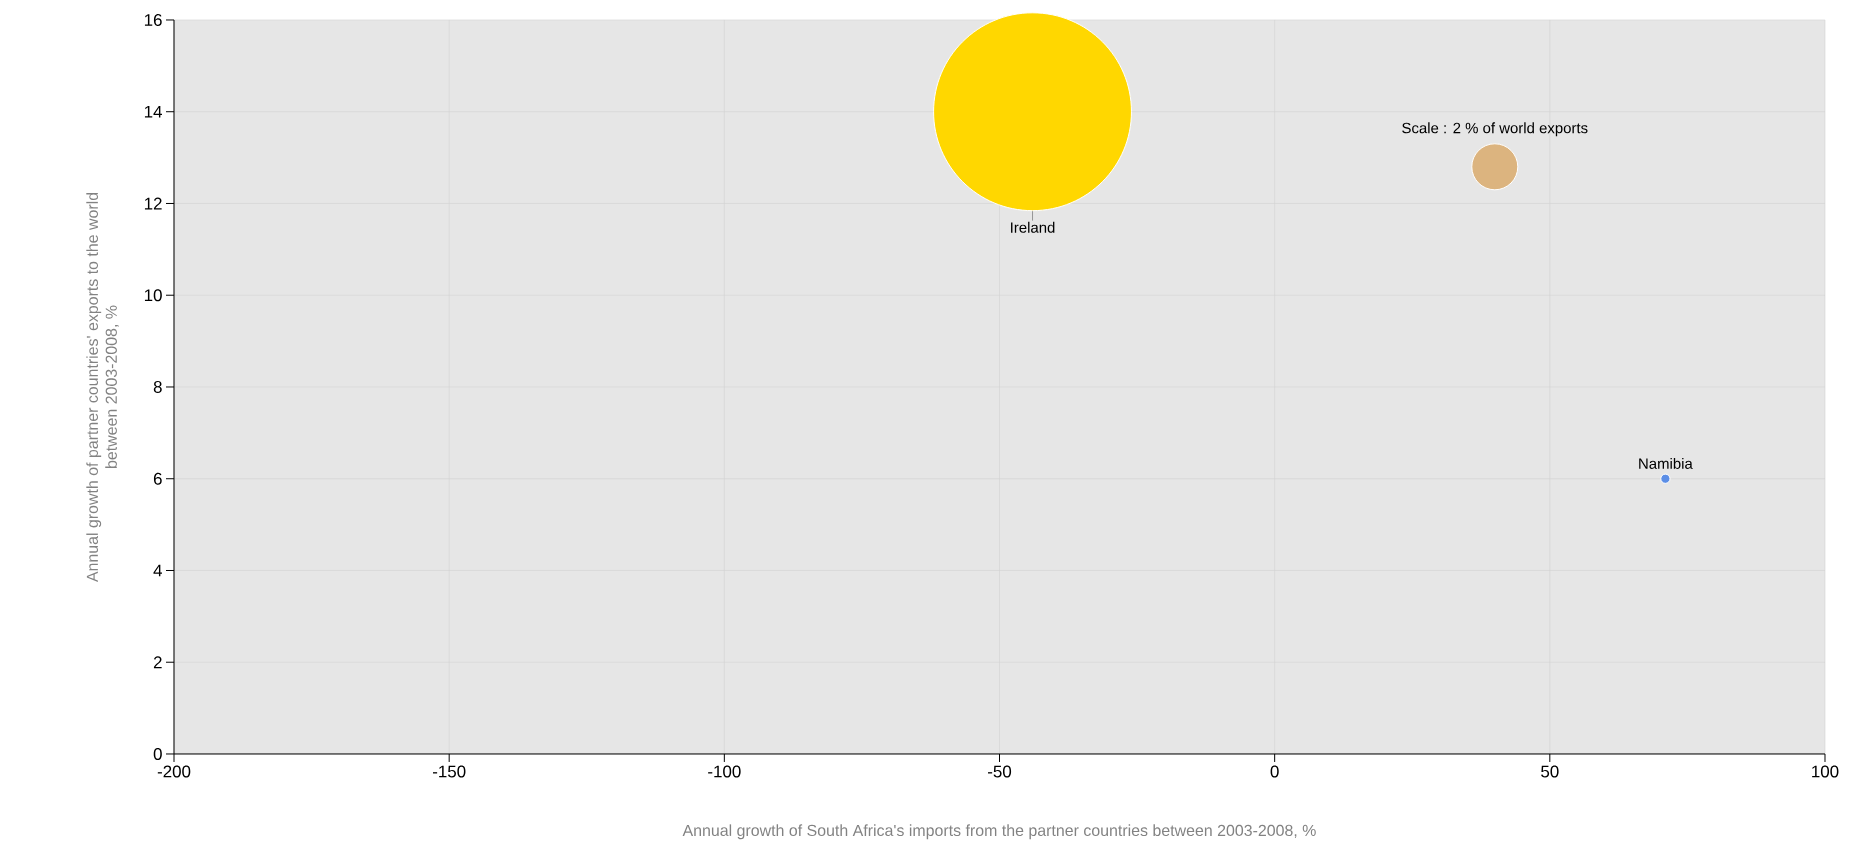  I want to click on x-tick-label: -150, so click(449, 771).